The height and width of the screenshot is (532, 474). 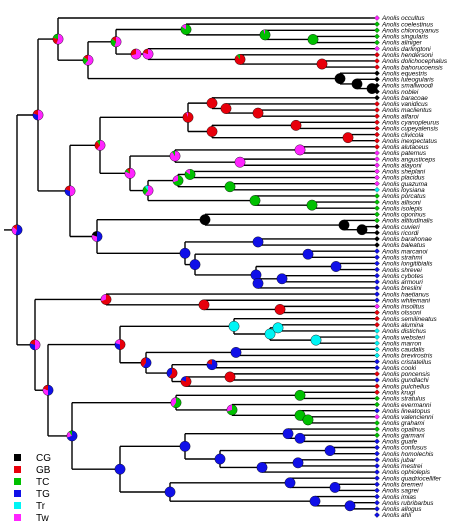 What do you see at coordinates (406, 300) in the screenshot?
I see `tip-label-46: Anolis whitemani` at bounding box center [406, 300].